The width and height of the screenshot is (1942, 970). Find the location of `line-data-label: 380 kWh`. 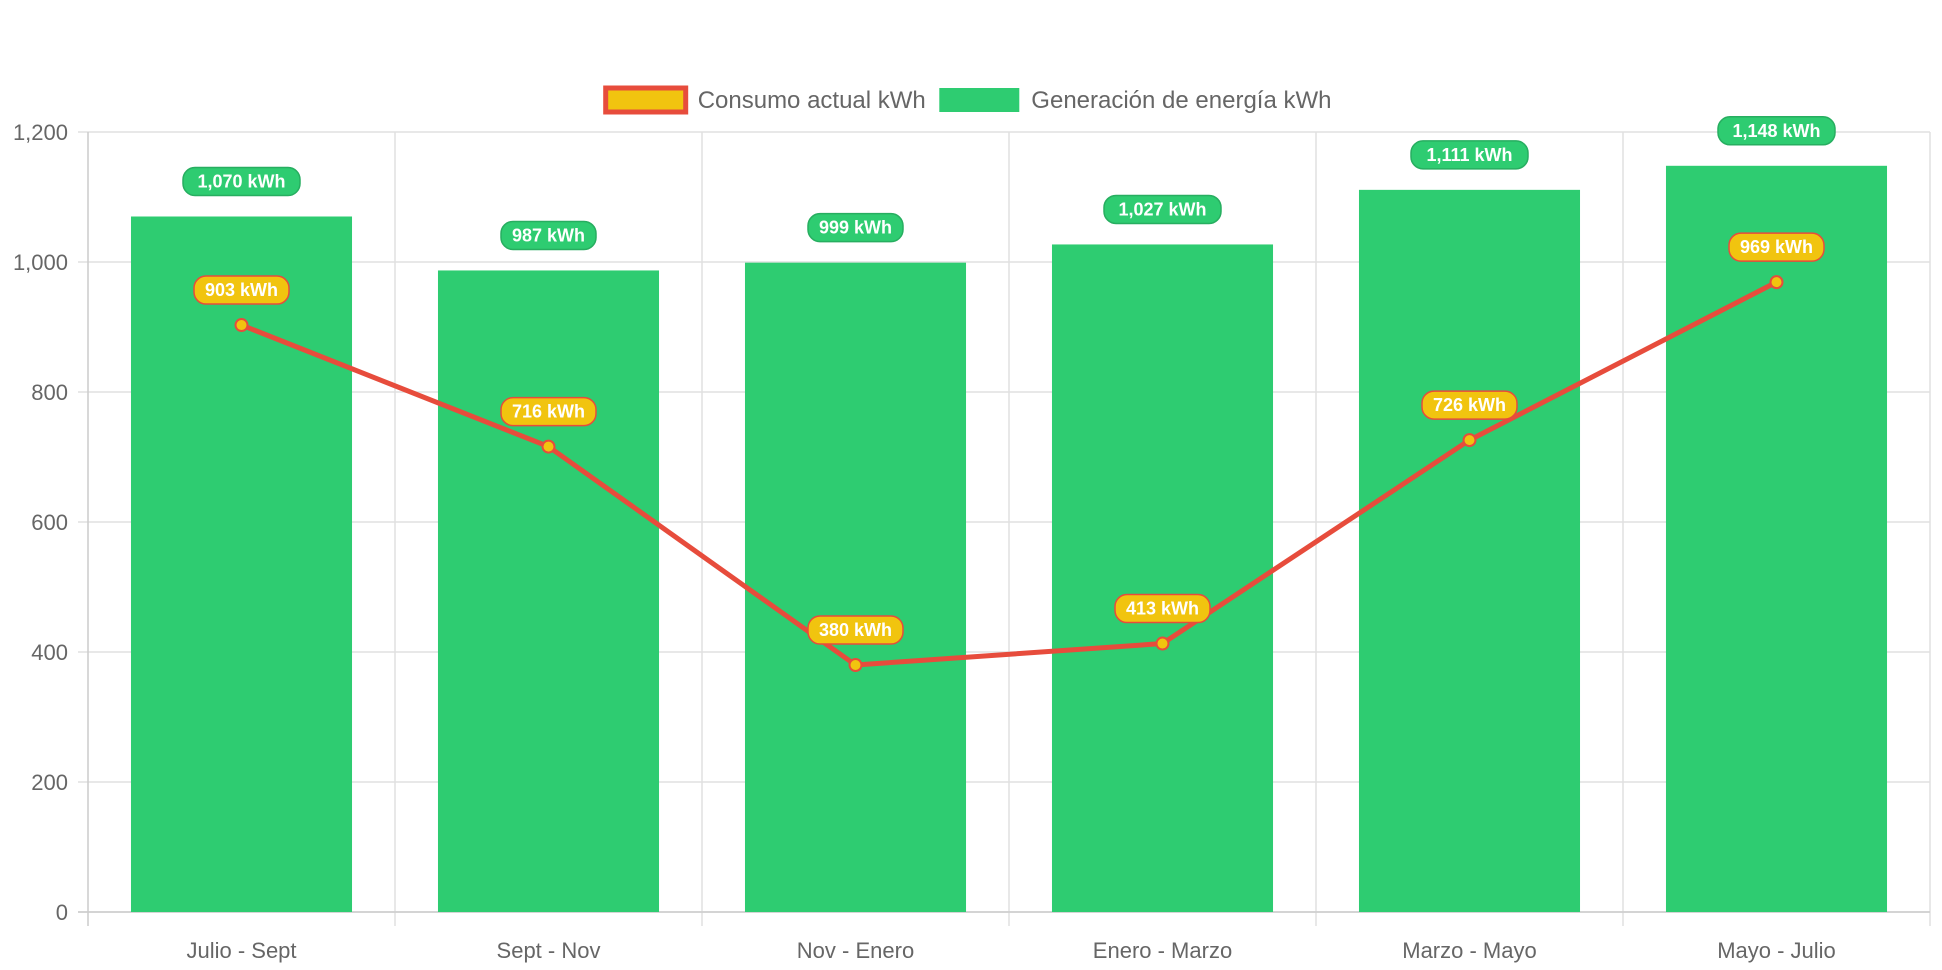

line-data-label: 380 kWh is located at coordinates (855, 630).